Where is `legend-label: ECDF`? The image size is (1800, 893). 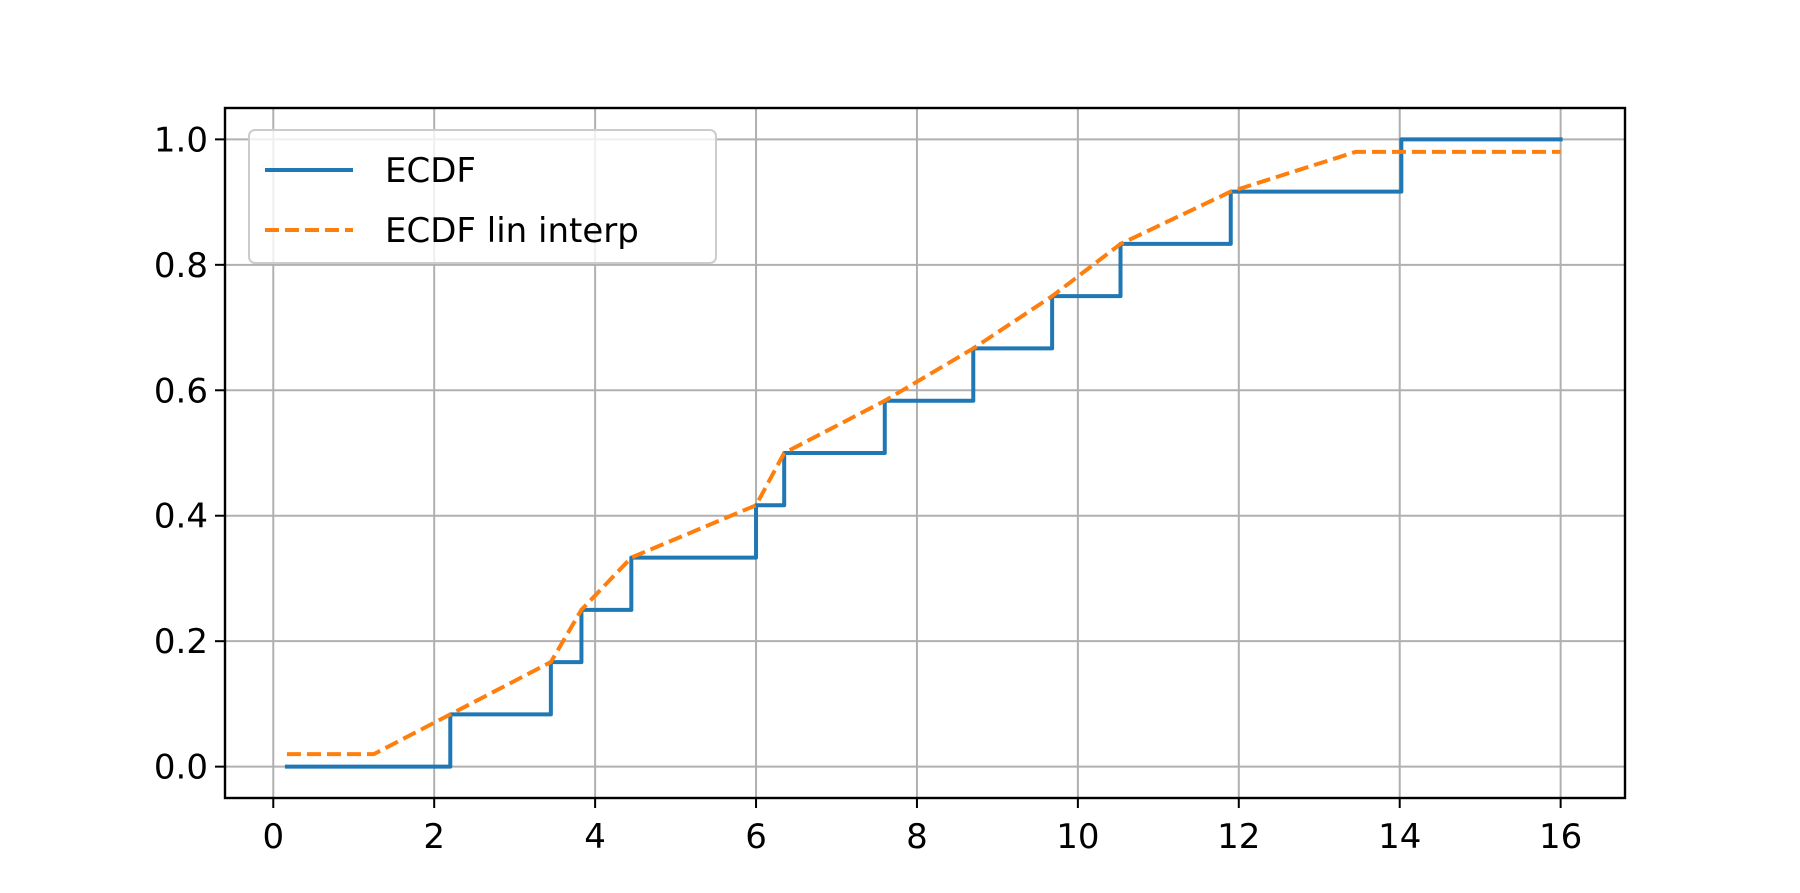 legend-label: ECDF is located at coordinates (430, 171).